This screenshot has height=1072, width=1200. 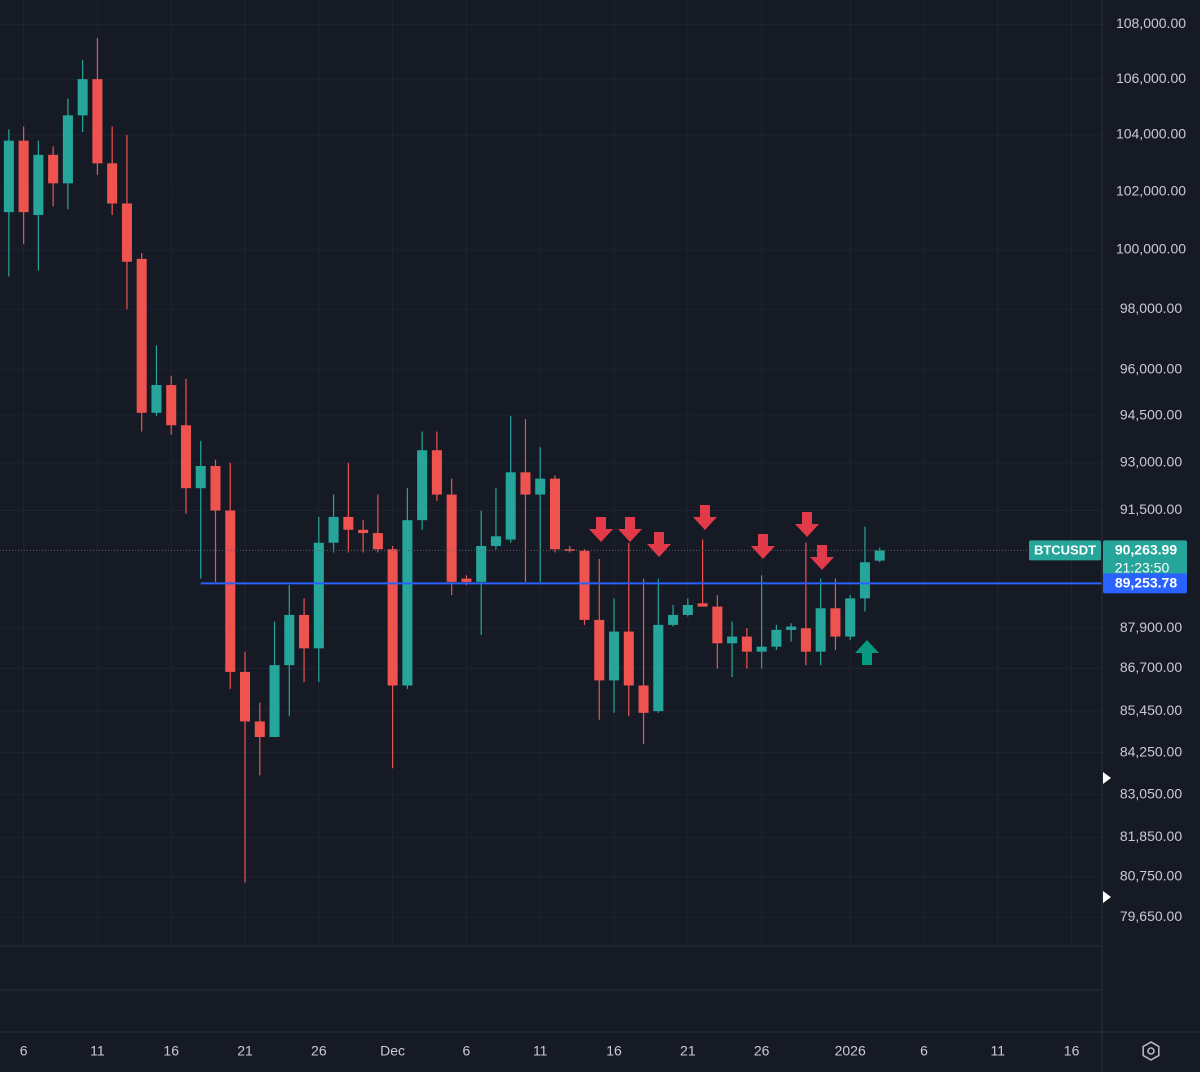 I want to click on y-tick-label: 81,850.00, so click(x=1151, y=836).